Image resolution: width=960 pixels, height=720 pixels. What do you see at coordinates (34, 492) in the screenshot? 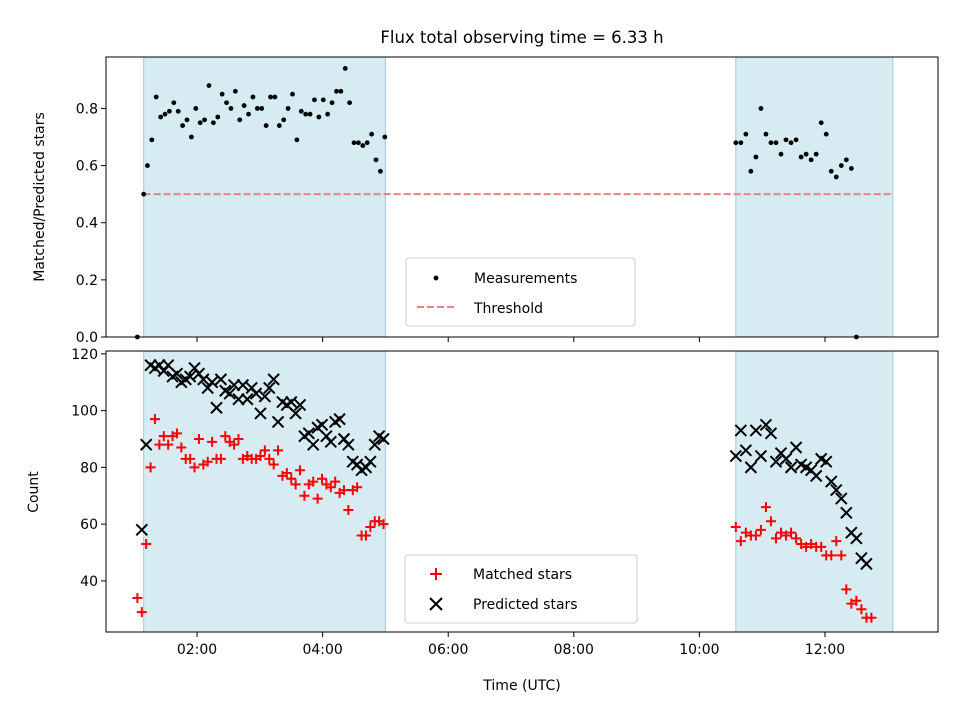
I see `bottom-y-axis-label: Count` at bounding box center [34, 492].